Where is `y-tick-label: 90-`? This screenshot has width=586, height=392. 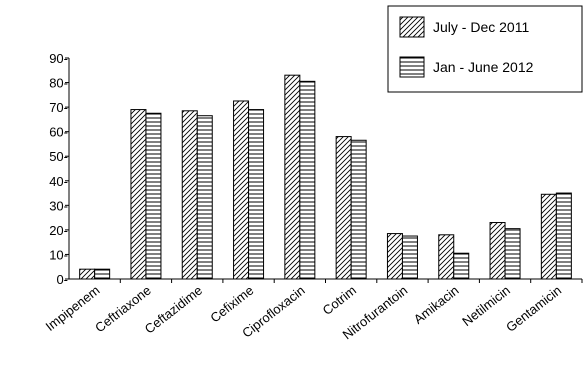
y-tick-label: 90- is located at coordinates (58, 58).